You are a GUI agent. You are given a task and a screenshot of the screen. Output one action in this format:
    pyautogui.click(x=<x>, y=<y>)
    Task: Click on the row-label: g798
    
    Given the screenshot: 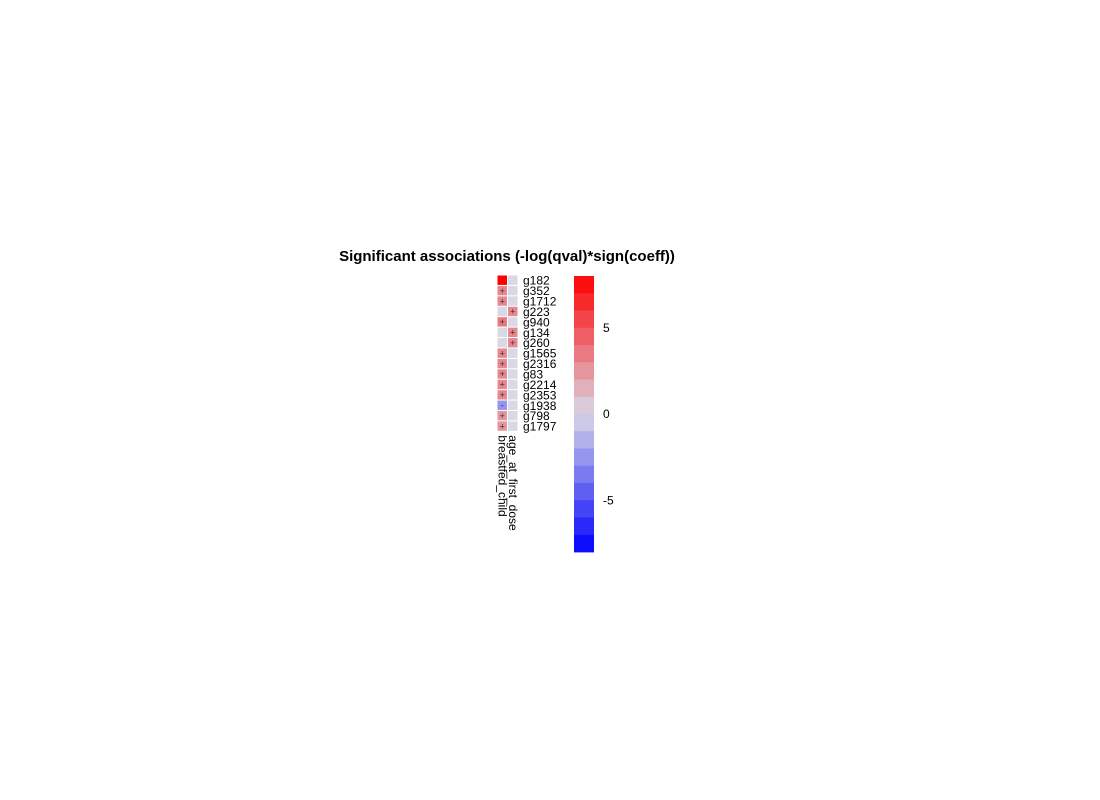 What is the action you would take?
    pyautogui.click(x=536, y=416)
    